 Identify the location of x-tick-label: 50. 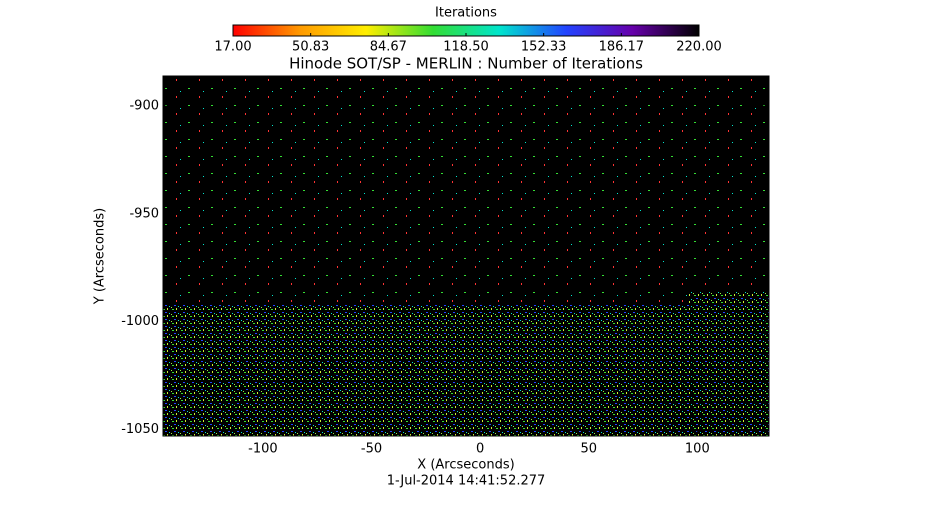
(588, 449).